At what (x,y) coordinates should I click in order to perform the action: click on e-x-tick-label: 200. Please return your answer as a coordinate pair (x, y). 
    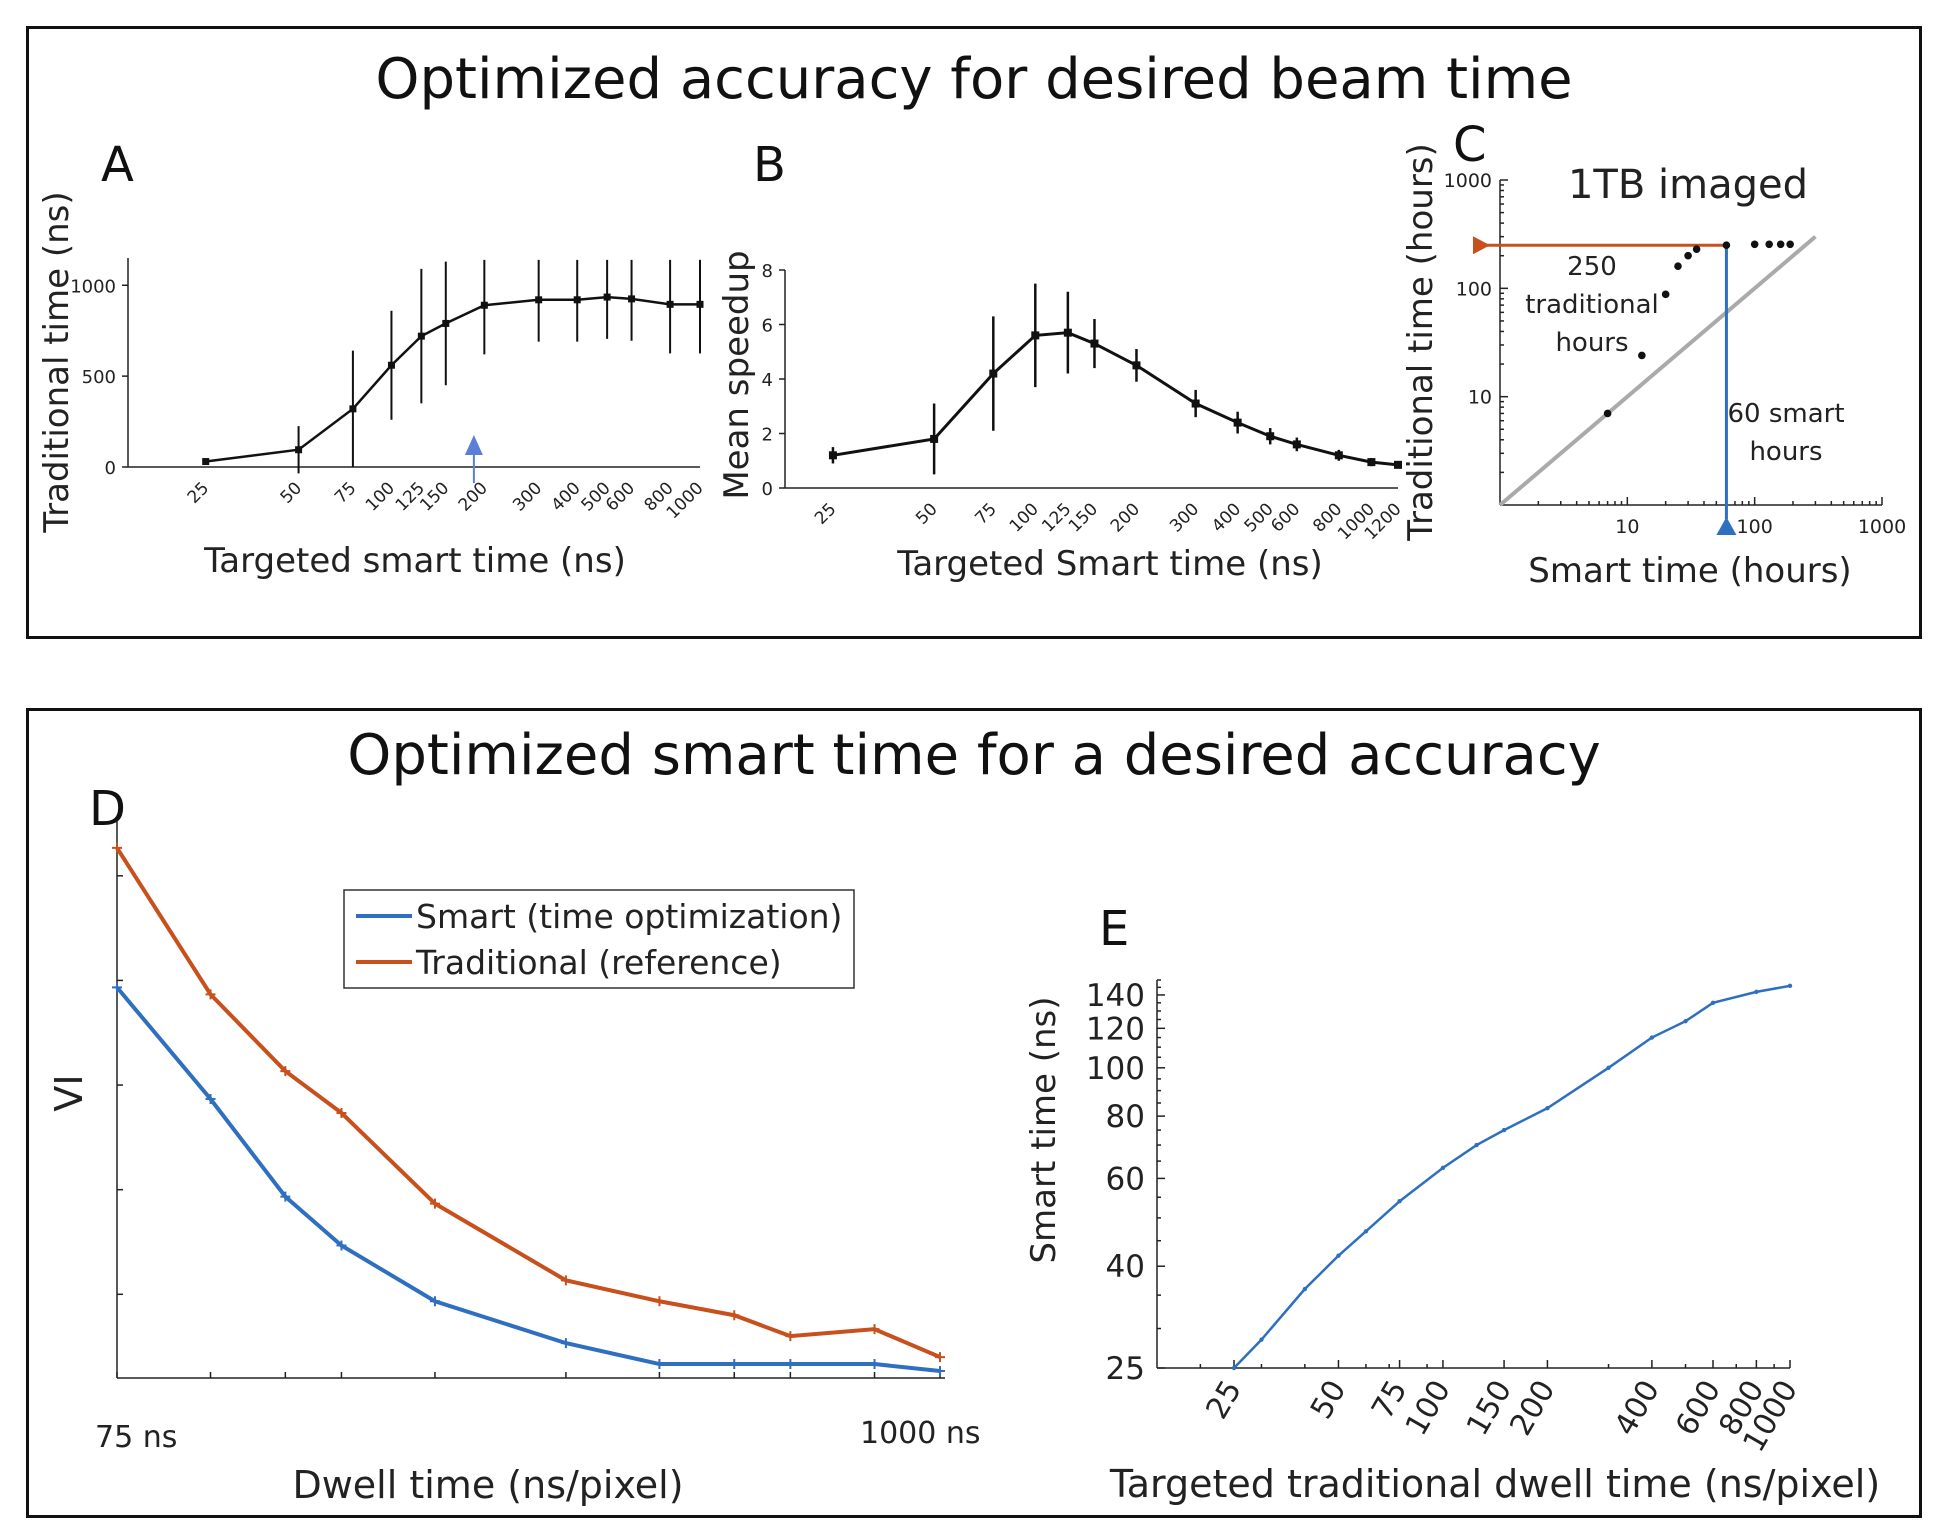
    Looking at the image, I should click on (1532, 1408).